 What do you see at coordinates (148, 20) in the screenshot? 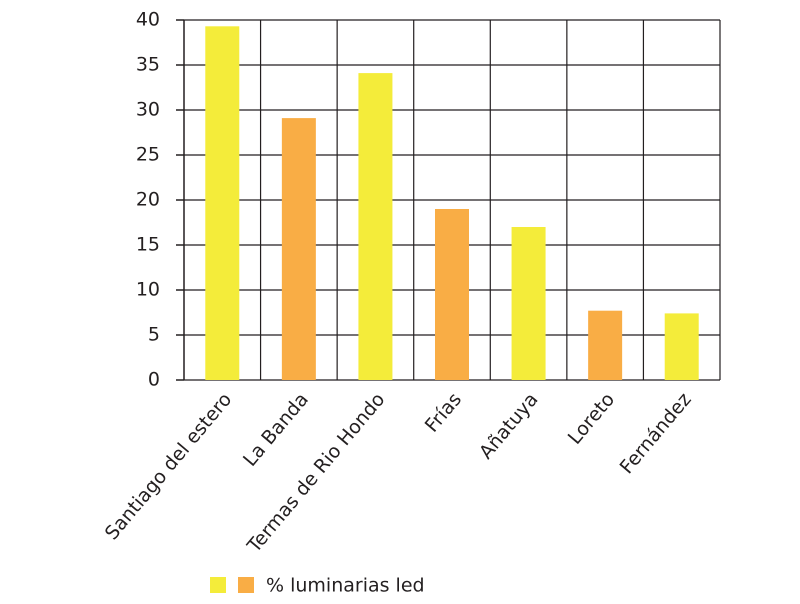
I see `y-tick-label: 40` at bounding box center [148, 20].